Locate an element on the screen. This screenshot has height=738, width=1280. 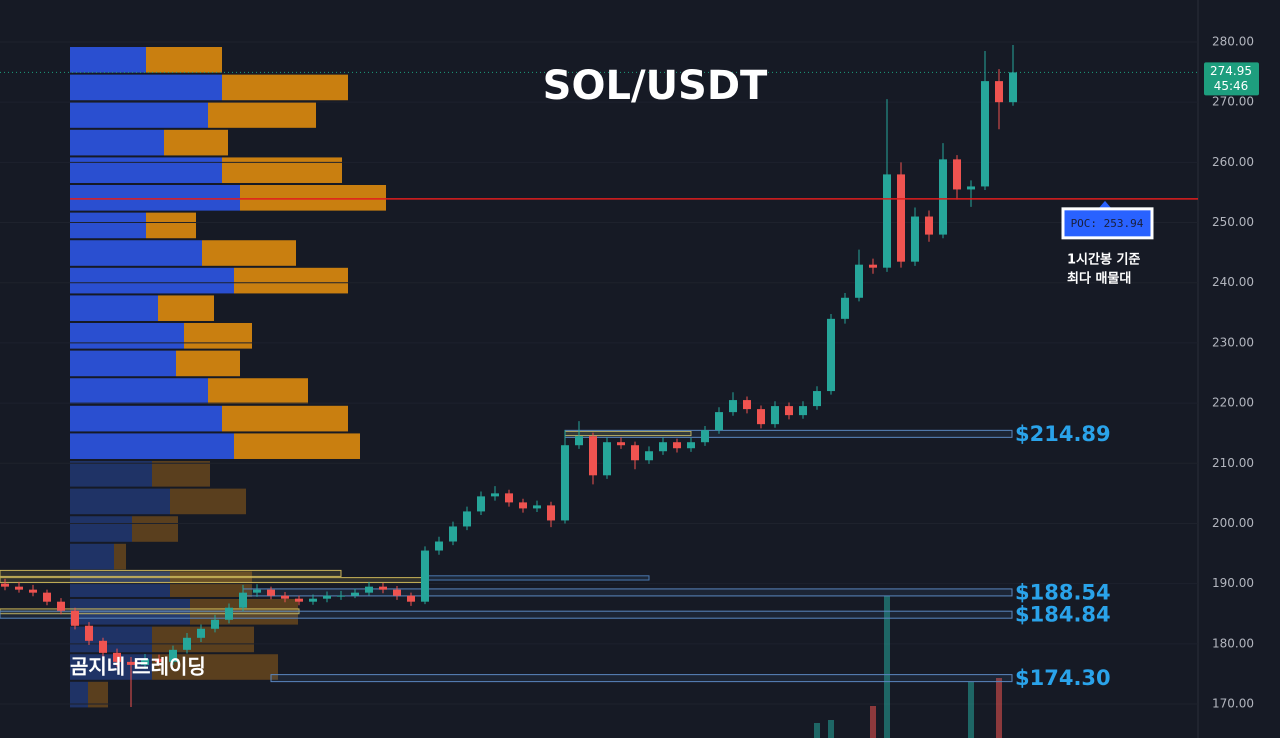
watermark: 곰지네 트레이딩 is located at coordinates (138, 667).